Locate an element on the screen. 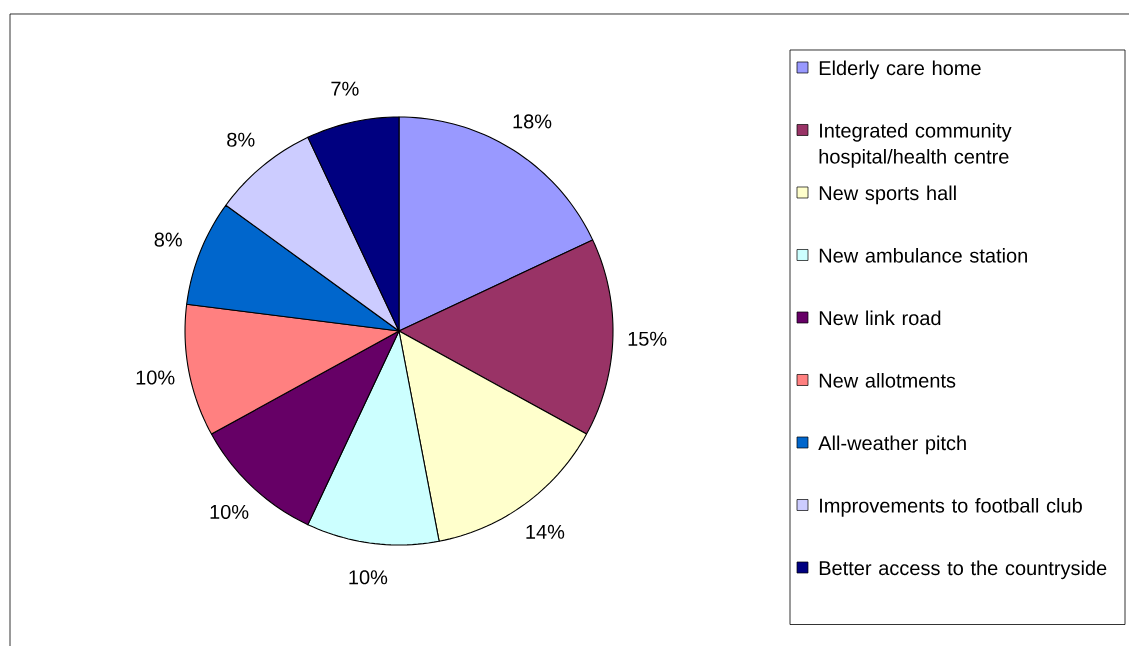  data-label: 7% is located at coordinates (345, 88).